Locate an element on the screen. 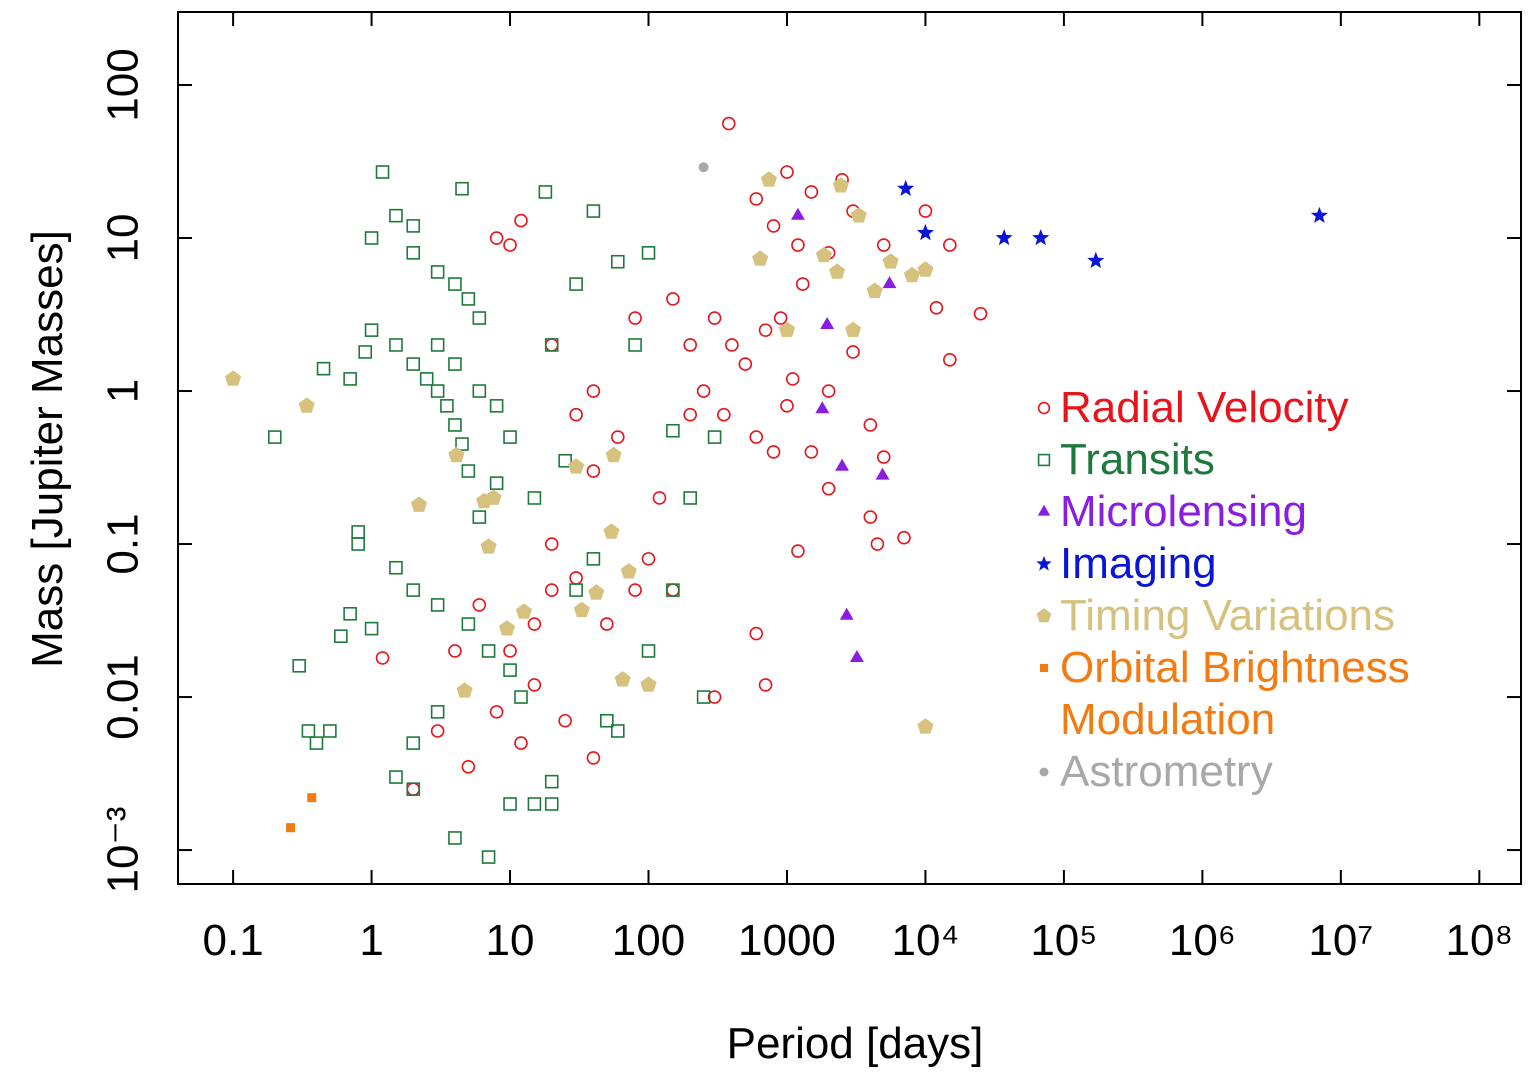 Image resolution: width=1529 pixels, height=1076 pixels. x-tick-label: 100 is located at coordinates (648, 940).